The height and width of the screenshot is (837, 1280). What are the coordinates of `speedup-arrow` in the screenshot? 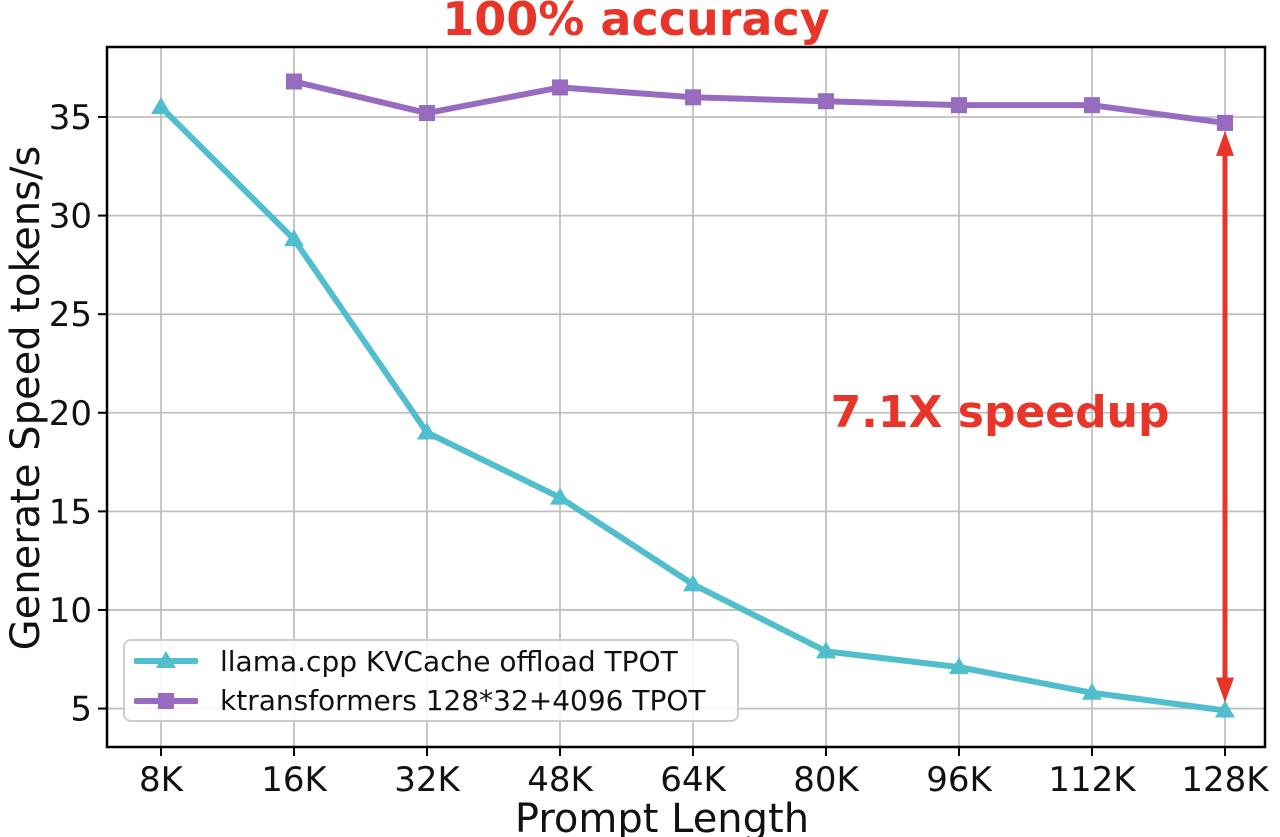 It's located at (1225, 416).